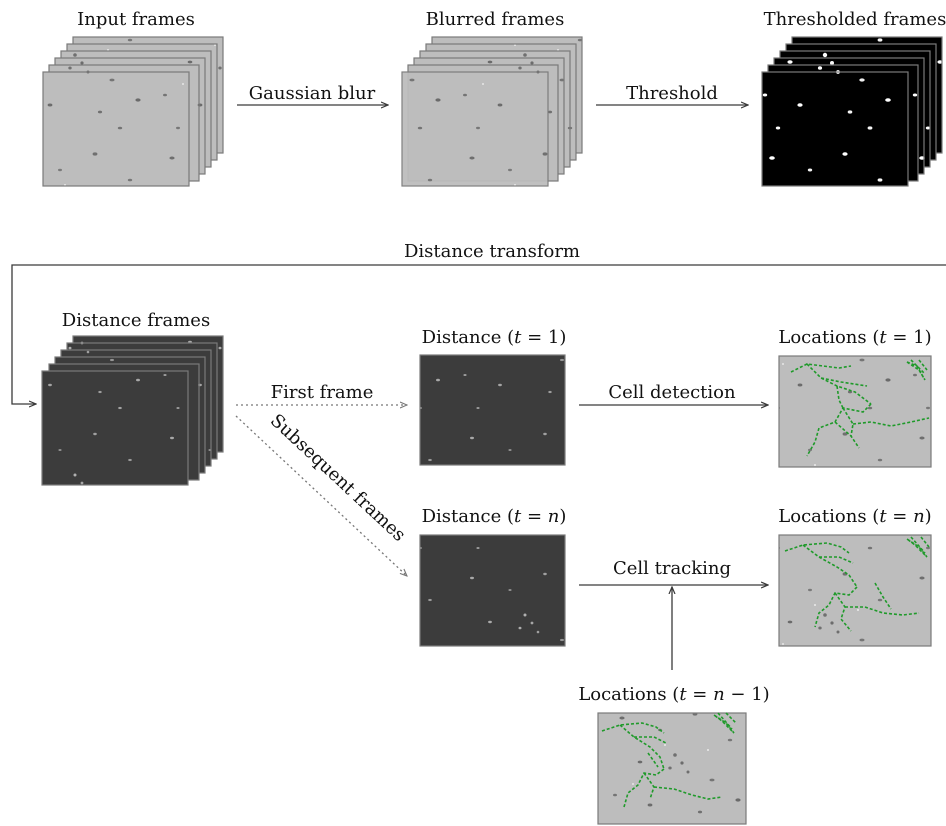 The image size is (946, 826). I want to click on locations-tn-label: Locations (t = n), so click(854, 516).